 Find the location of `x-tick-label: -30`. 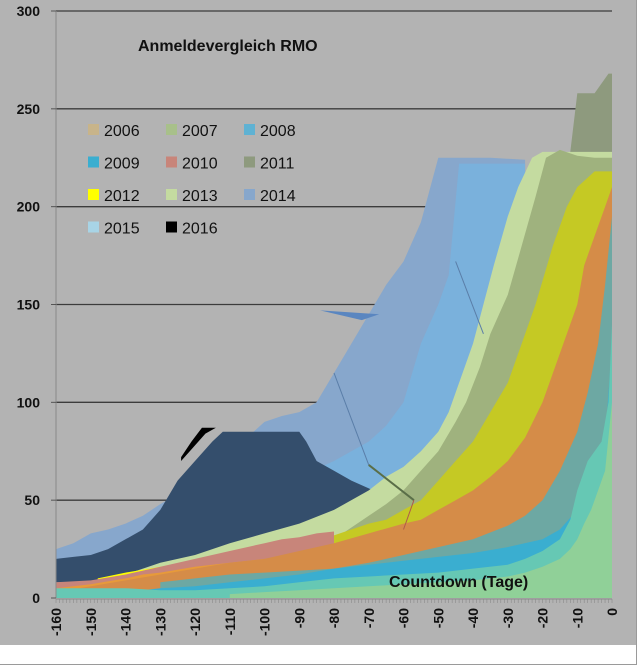

x-tick-label: -30 is located at coordinates (508, 618).